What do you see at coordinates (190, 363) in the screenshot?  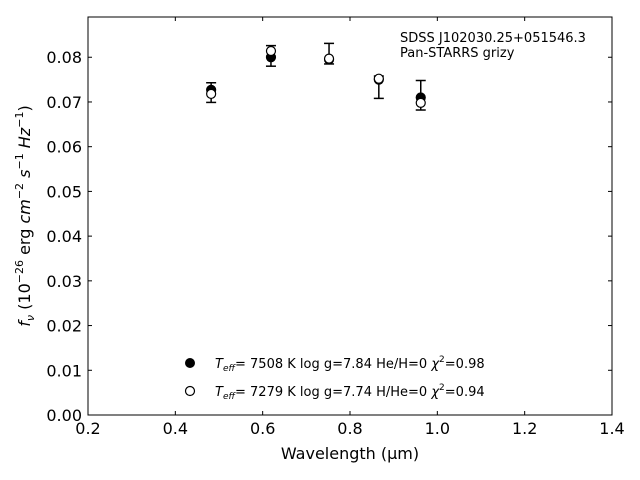 I see `legend-marker-filled` at bounding box center [190, 363].